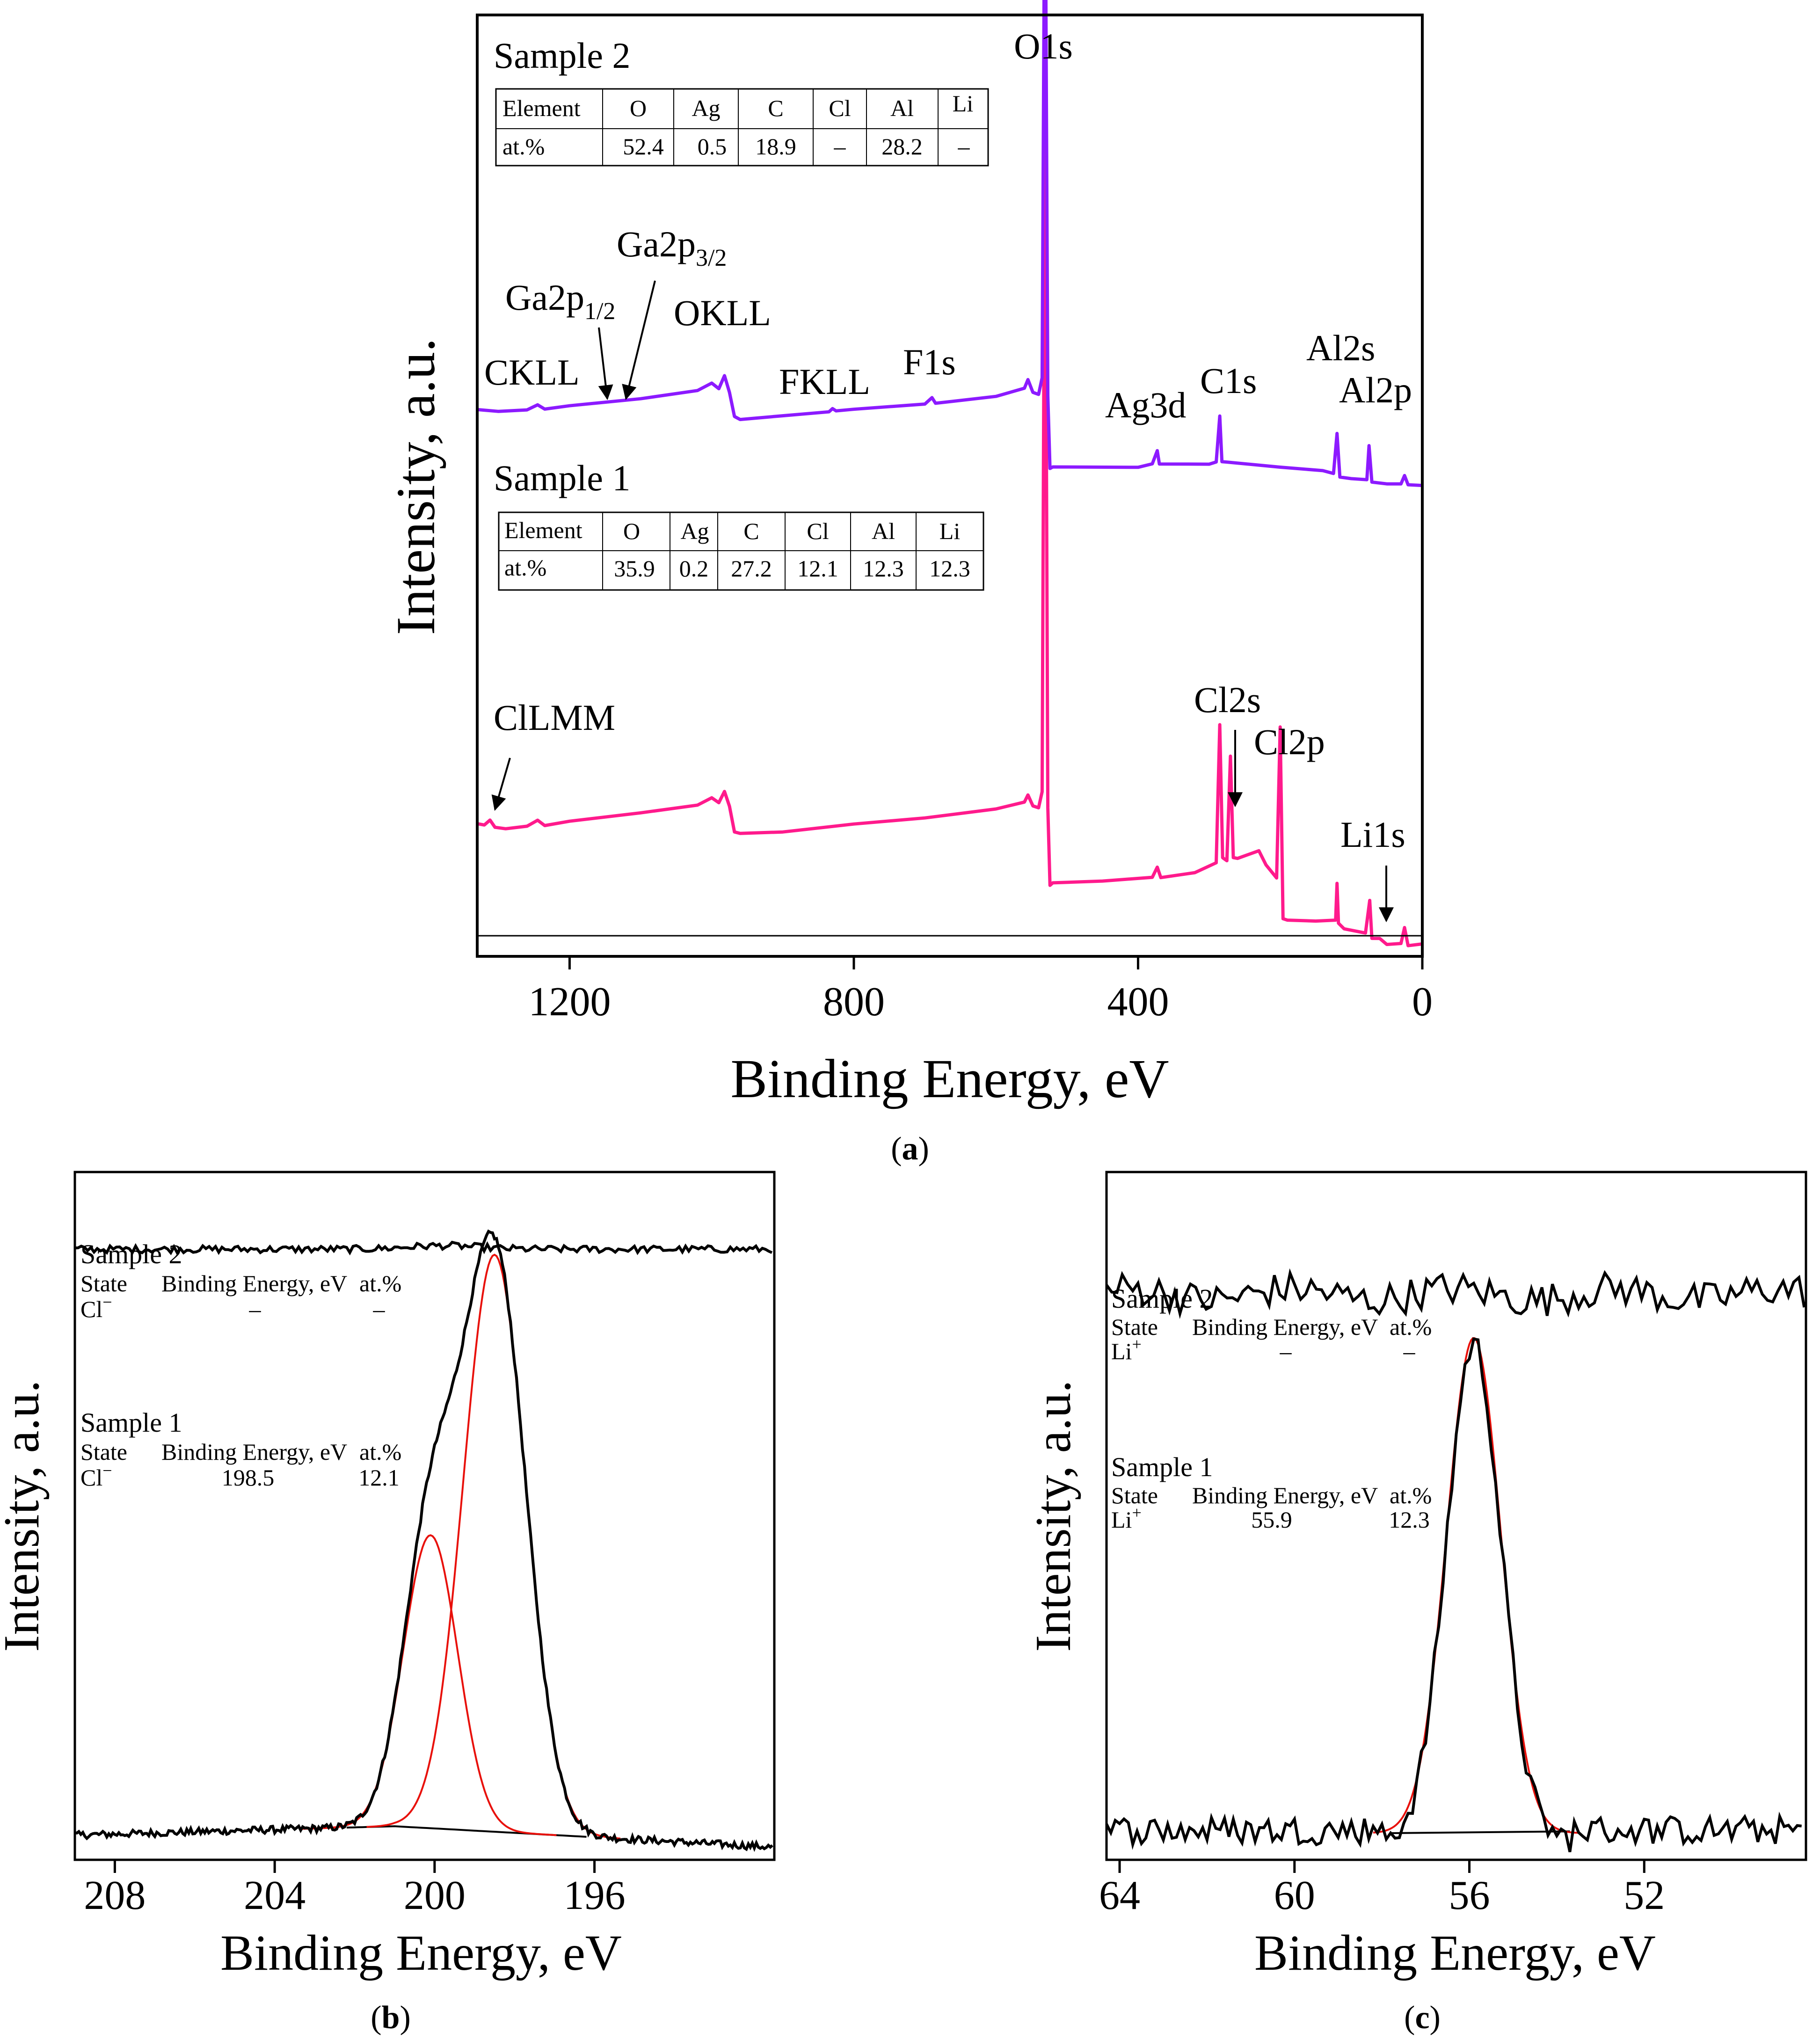 The width and height of the screenshot is (1820, 2039). Describe the element at coordinates (751, 568) in the screenshot. I see `svg-text: 27.2` at that location.